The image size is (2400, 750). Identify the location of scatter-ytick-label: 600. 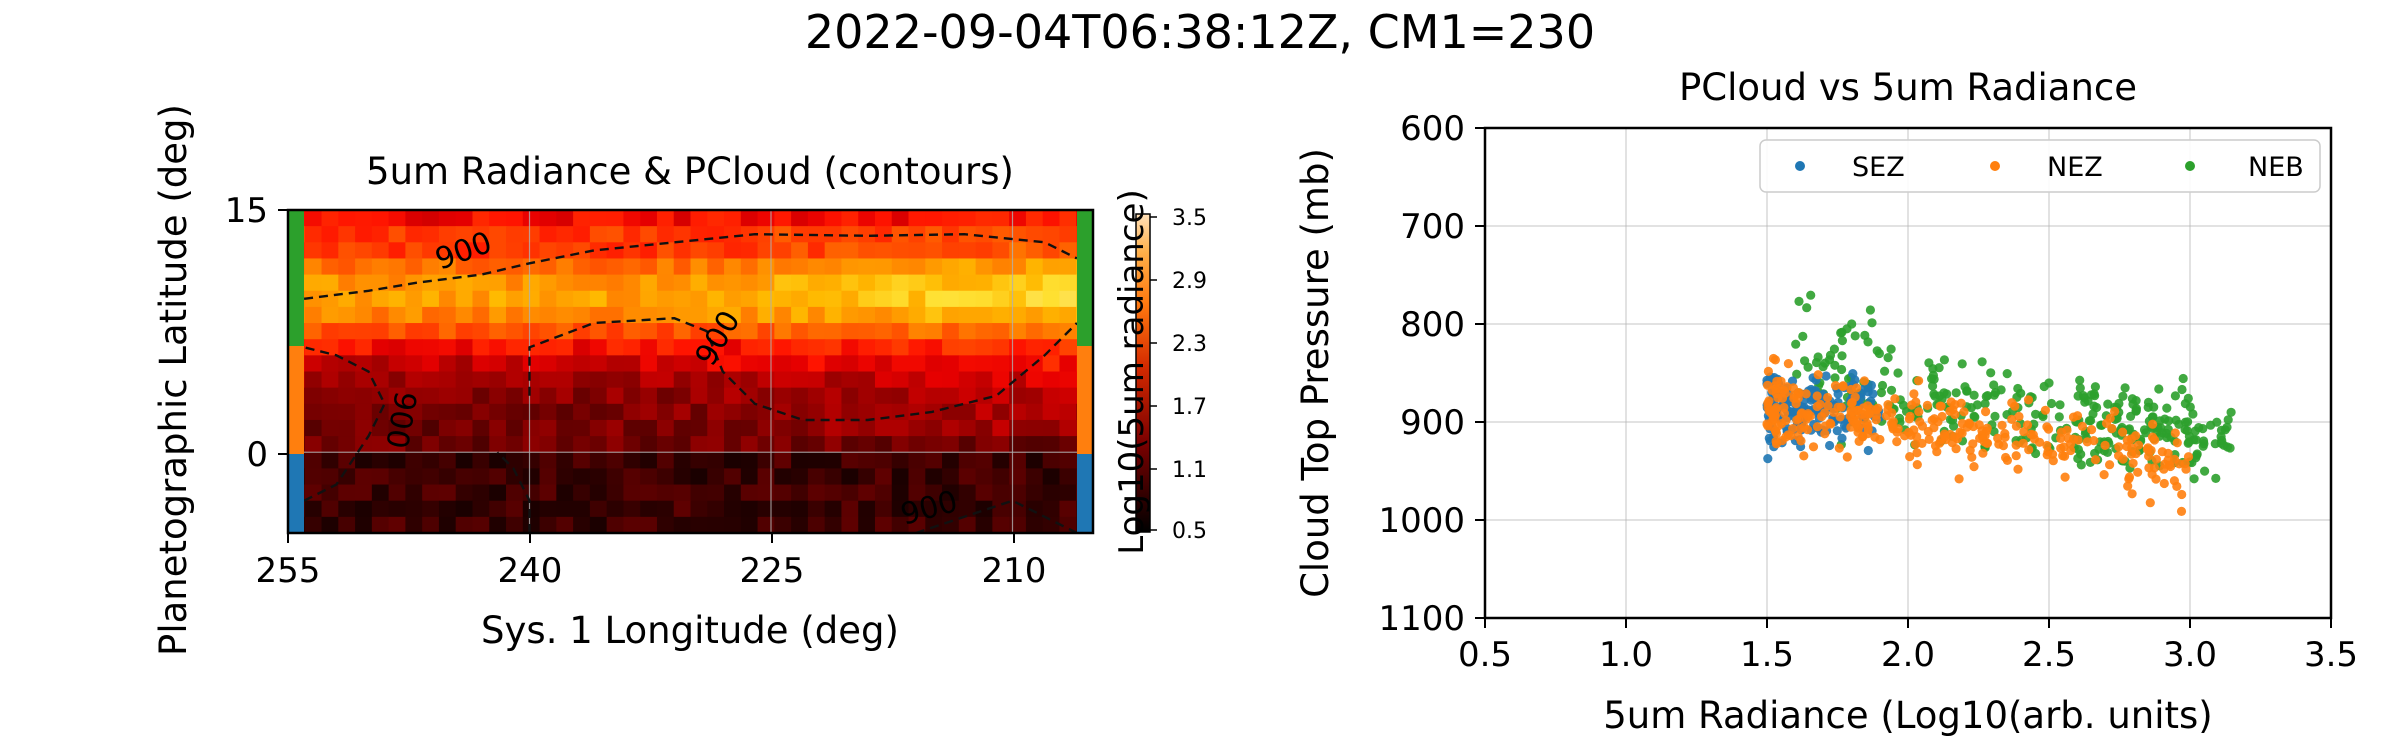
(1432, 129).